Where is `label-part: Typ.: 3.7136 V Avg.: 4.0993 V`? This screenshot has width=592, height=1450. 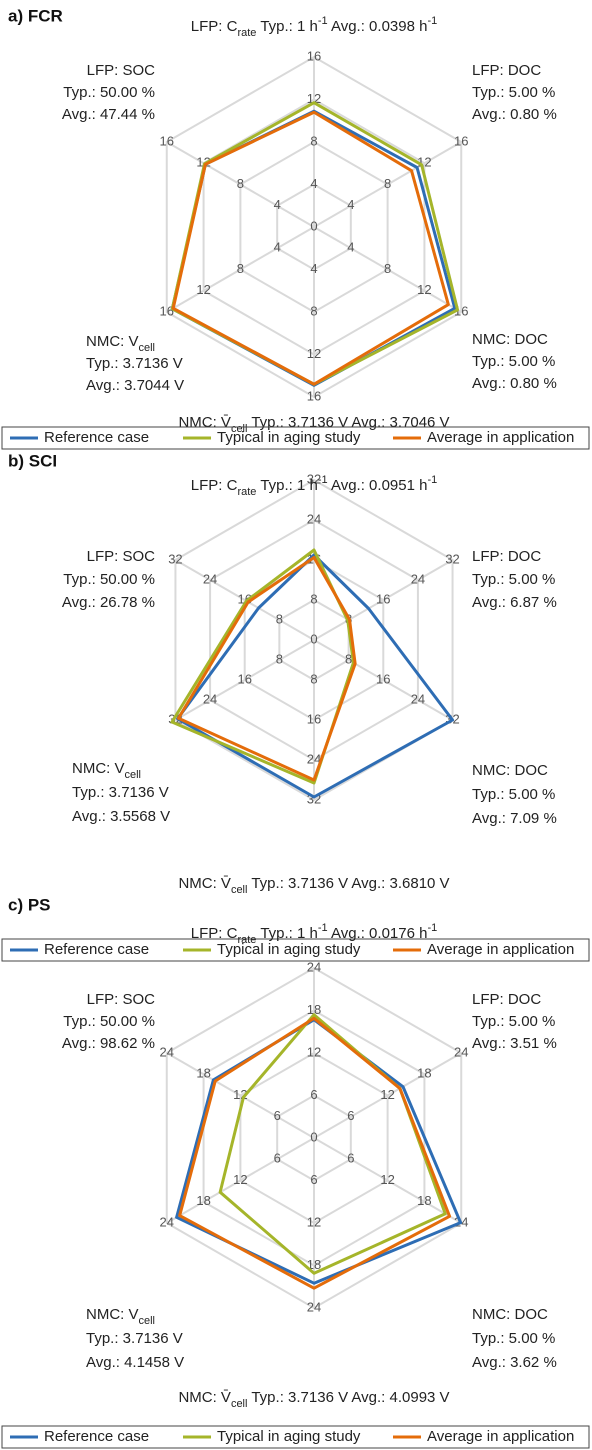
label-part: Typ.: 3.7136 V Avg.: 4.0993 V is located at coordinates (348, 1397).